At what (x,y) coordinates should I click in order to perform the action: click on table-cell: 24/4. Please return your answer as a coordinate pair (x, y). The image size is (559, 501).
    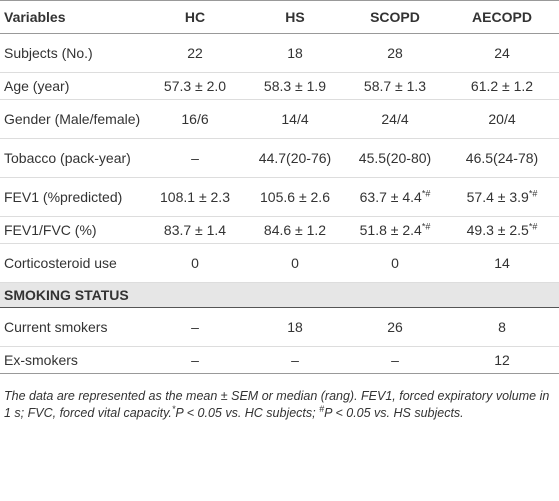
    Looking at the image, I should click on (395, 119).